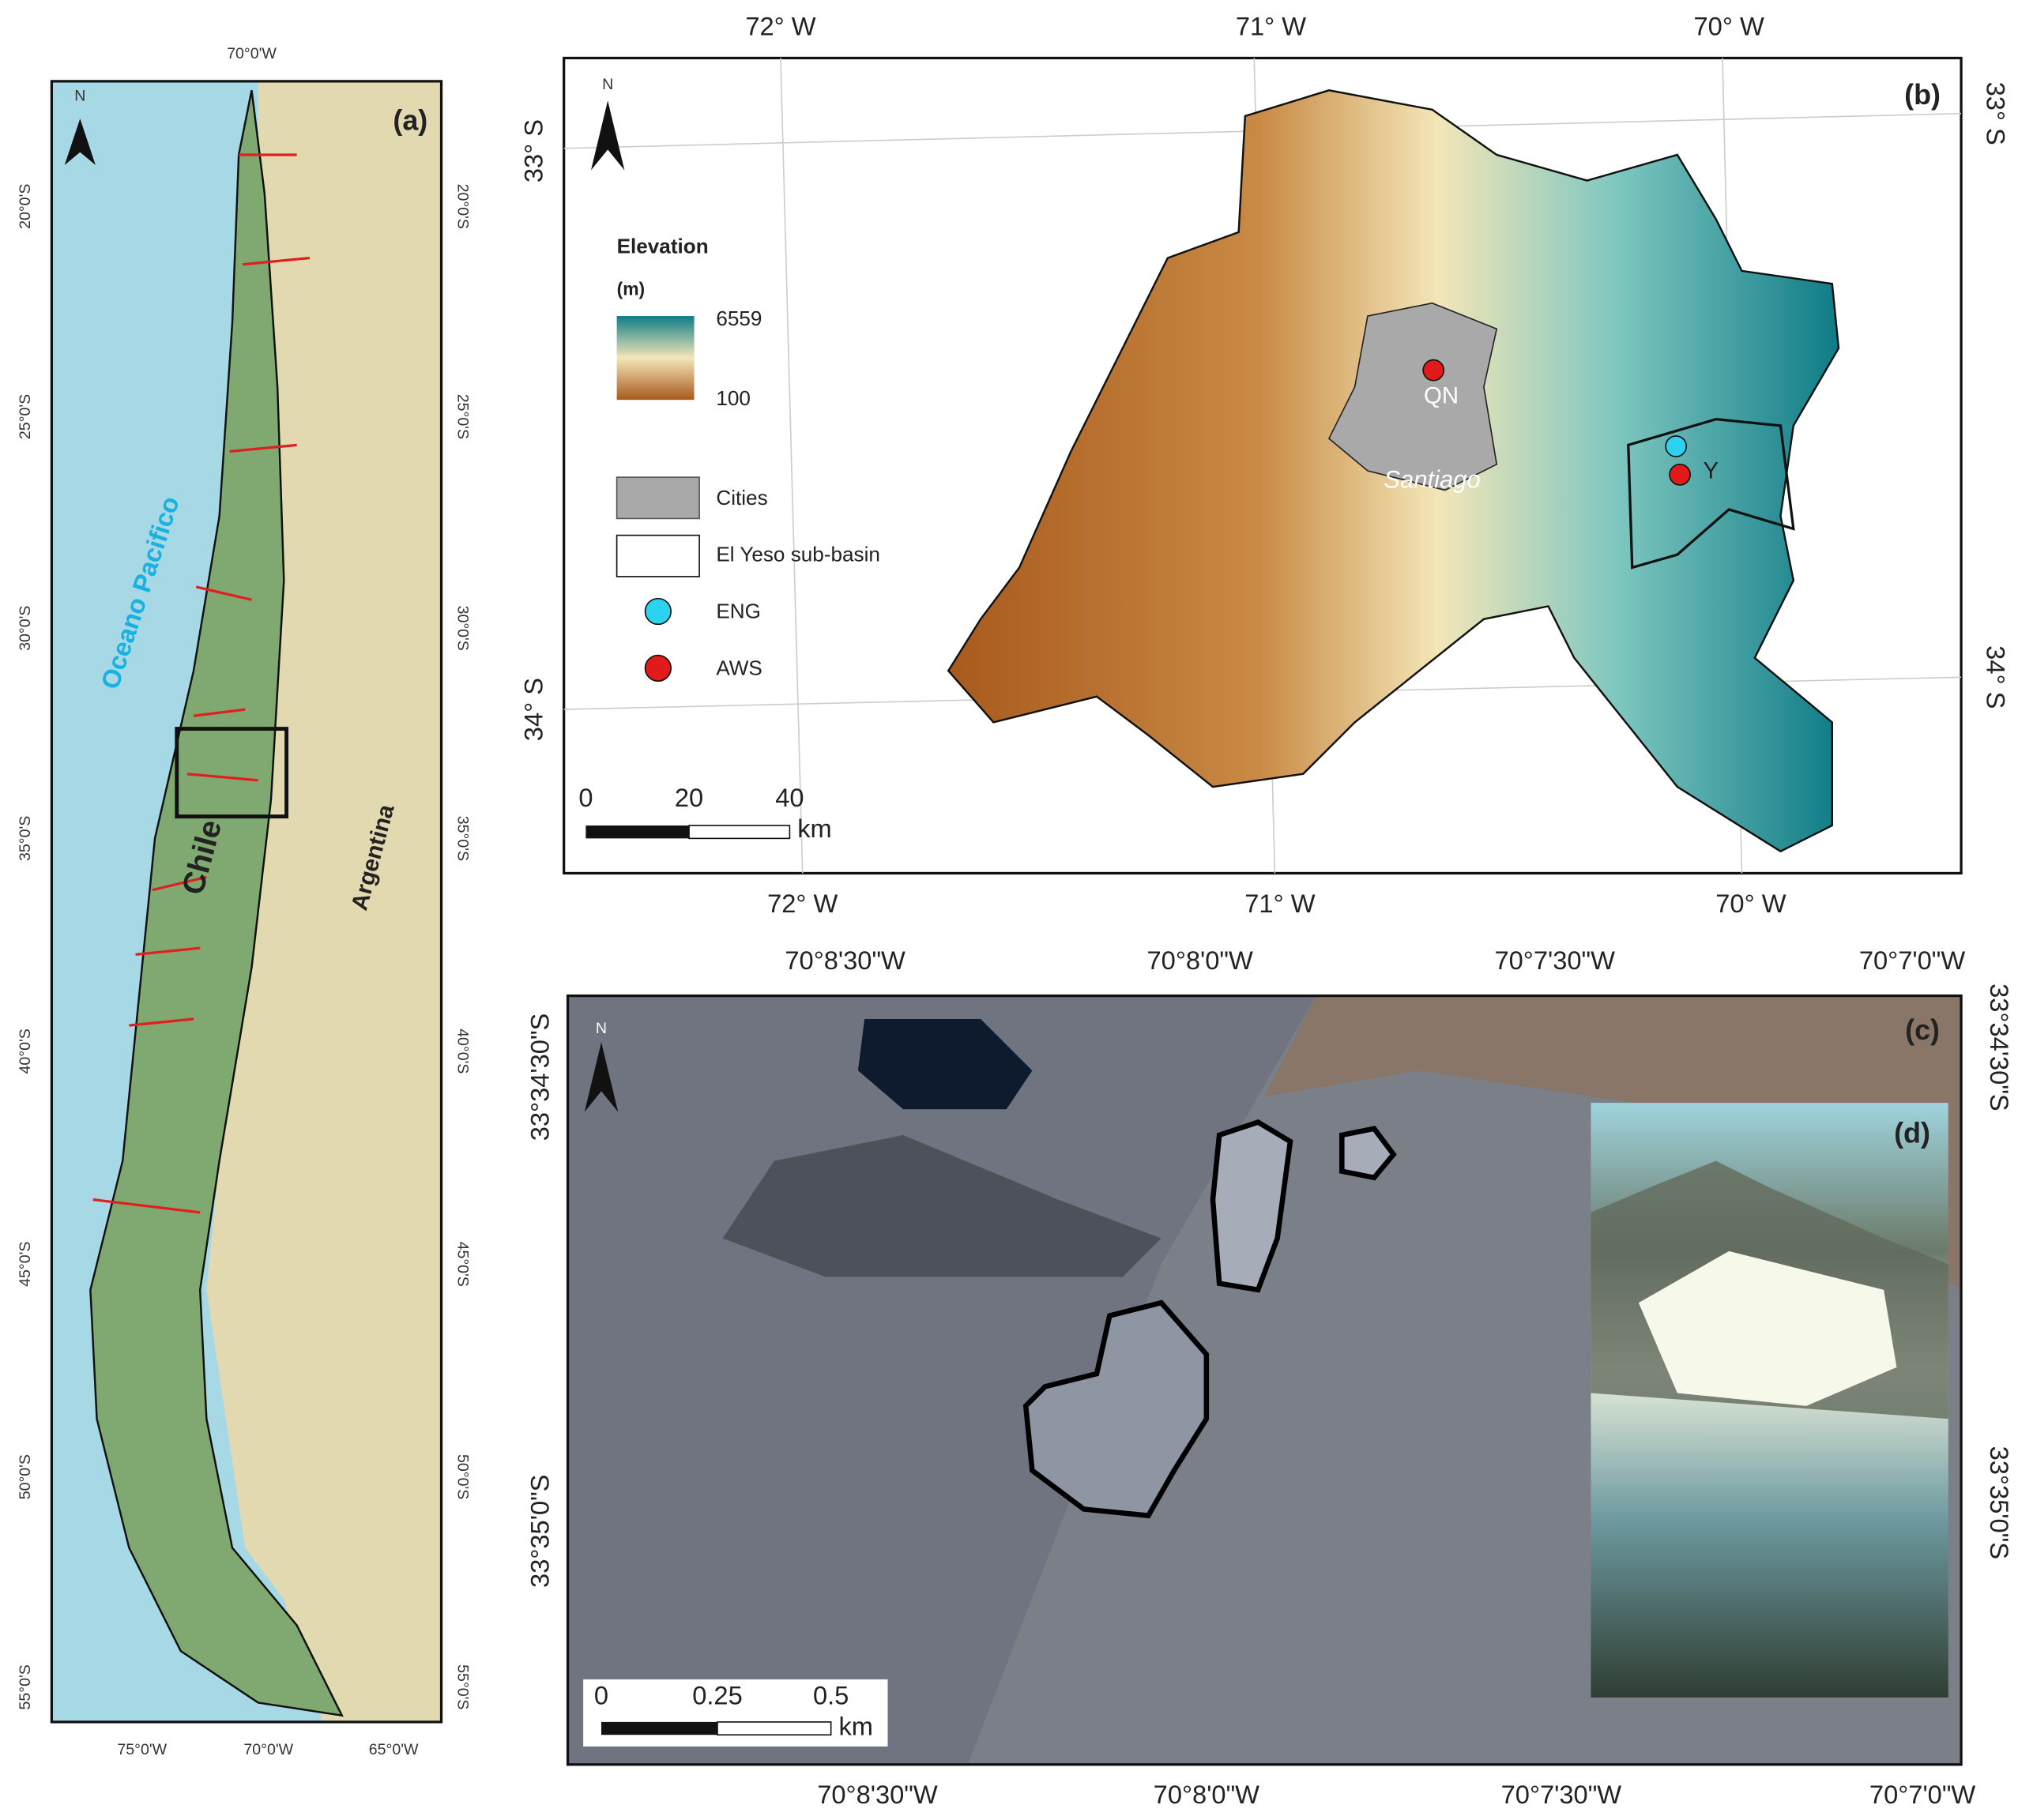 This screenshot has width=2018, height=1820. What do you see at coordinates (1412, 396) in the screenshot?
I see `santiago-urban` at bounding box center [1412, 396].